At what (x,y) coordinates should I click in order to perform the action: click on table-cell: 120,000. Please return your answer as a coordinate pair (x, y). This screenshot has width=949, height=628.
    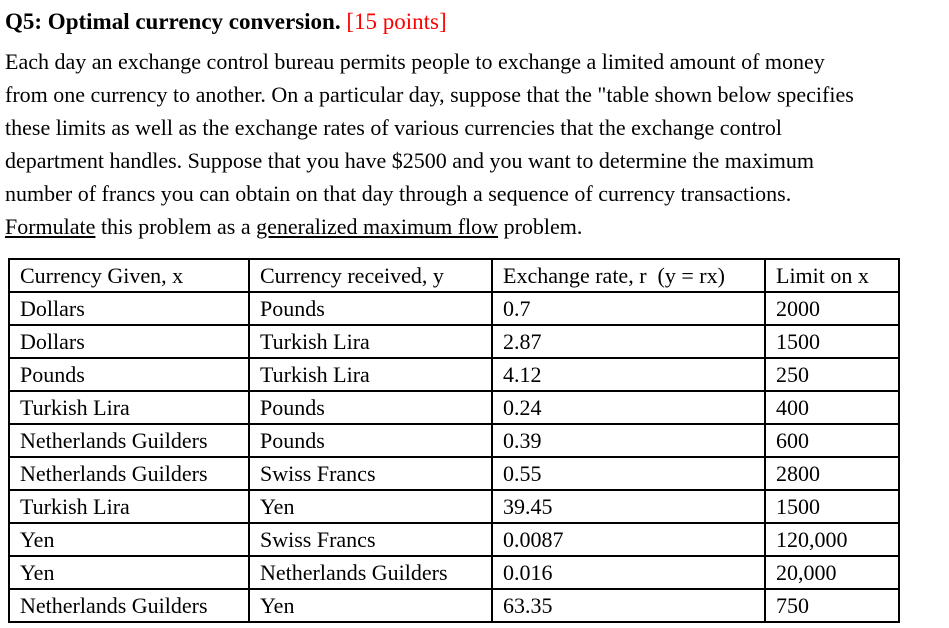
    Looking at the image, I should click on (832, 539).